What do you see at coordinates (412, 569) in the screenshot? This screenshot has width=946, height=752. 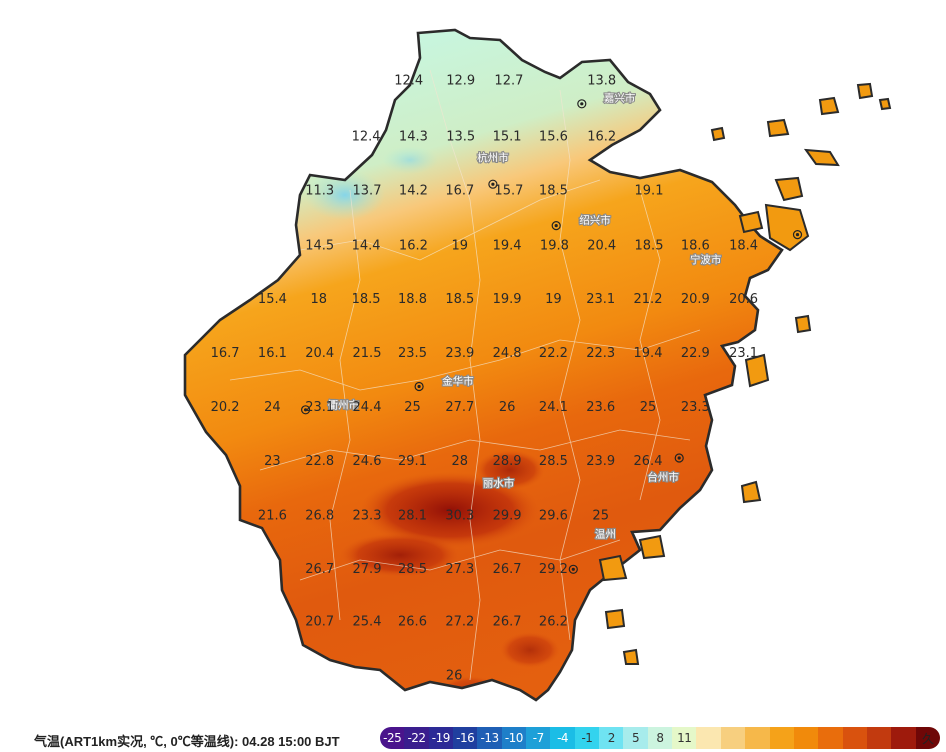 I see `temperature-label: 28.5` at bounding box center [412, 569].